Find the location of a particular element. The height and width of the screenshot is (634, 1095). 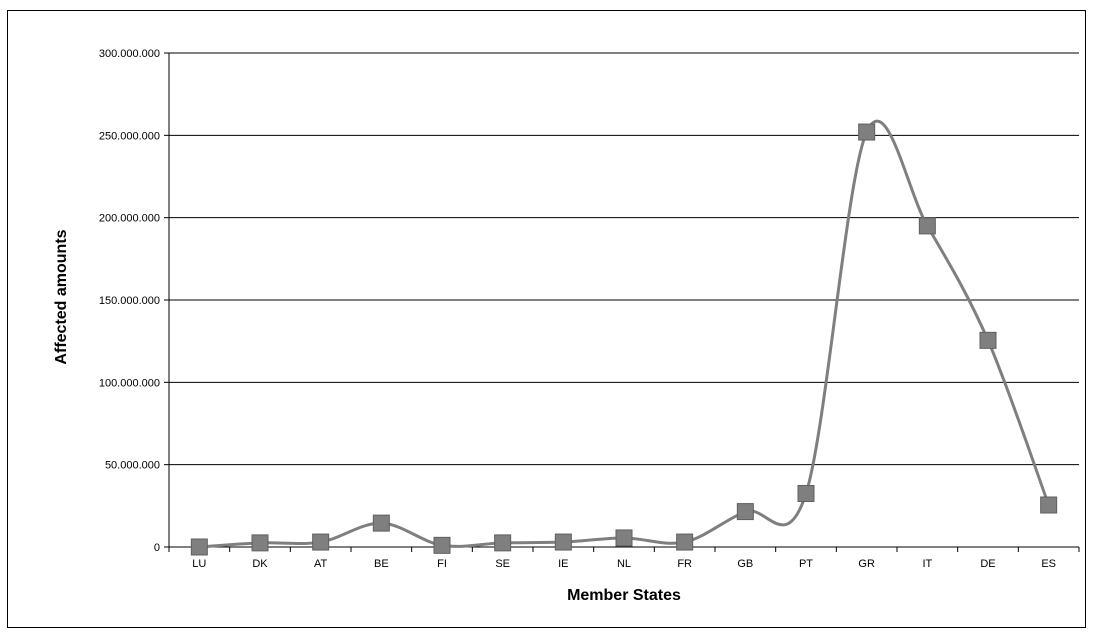

data-point-gb is located at coordinates (745, 512).